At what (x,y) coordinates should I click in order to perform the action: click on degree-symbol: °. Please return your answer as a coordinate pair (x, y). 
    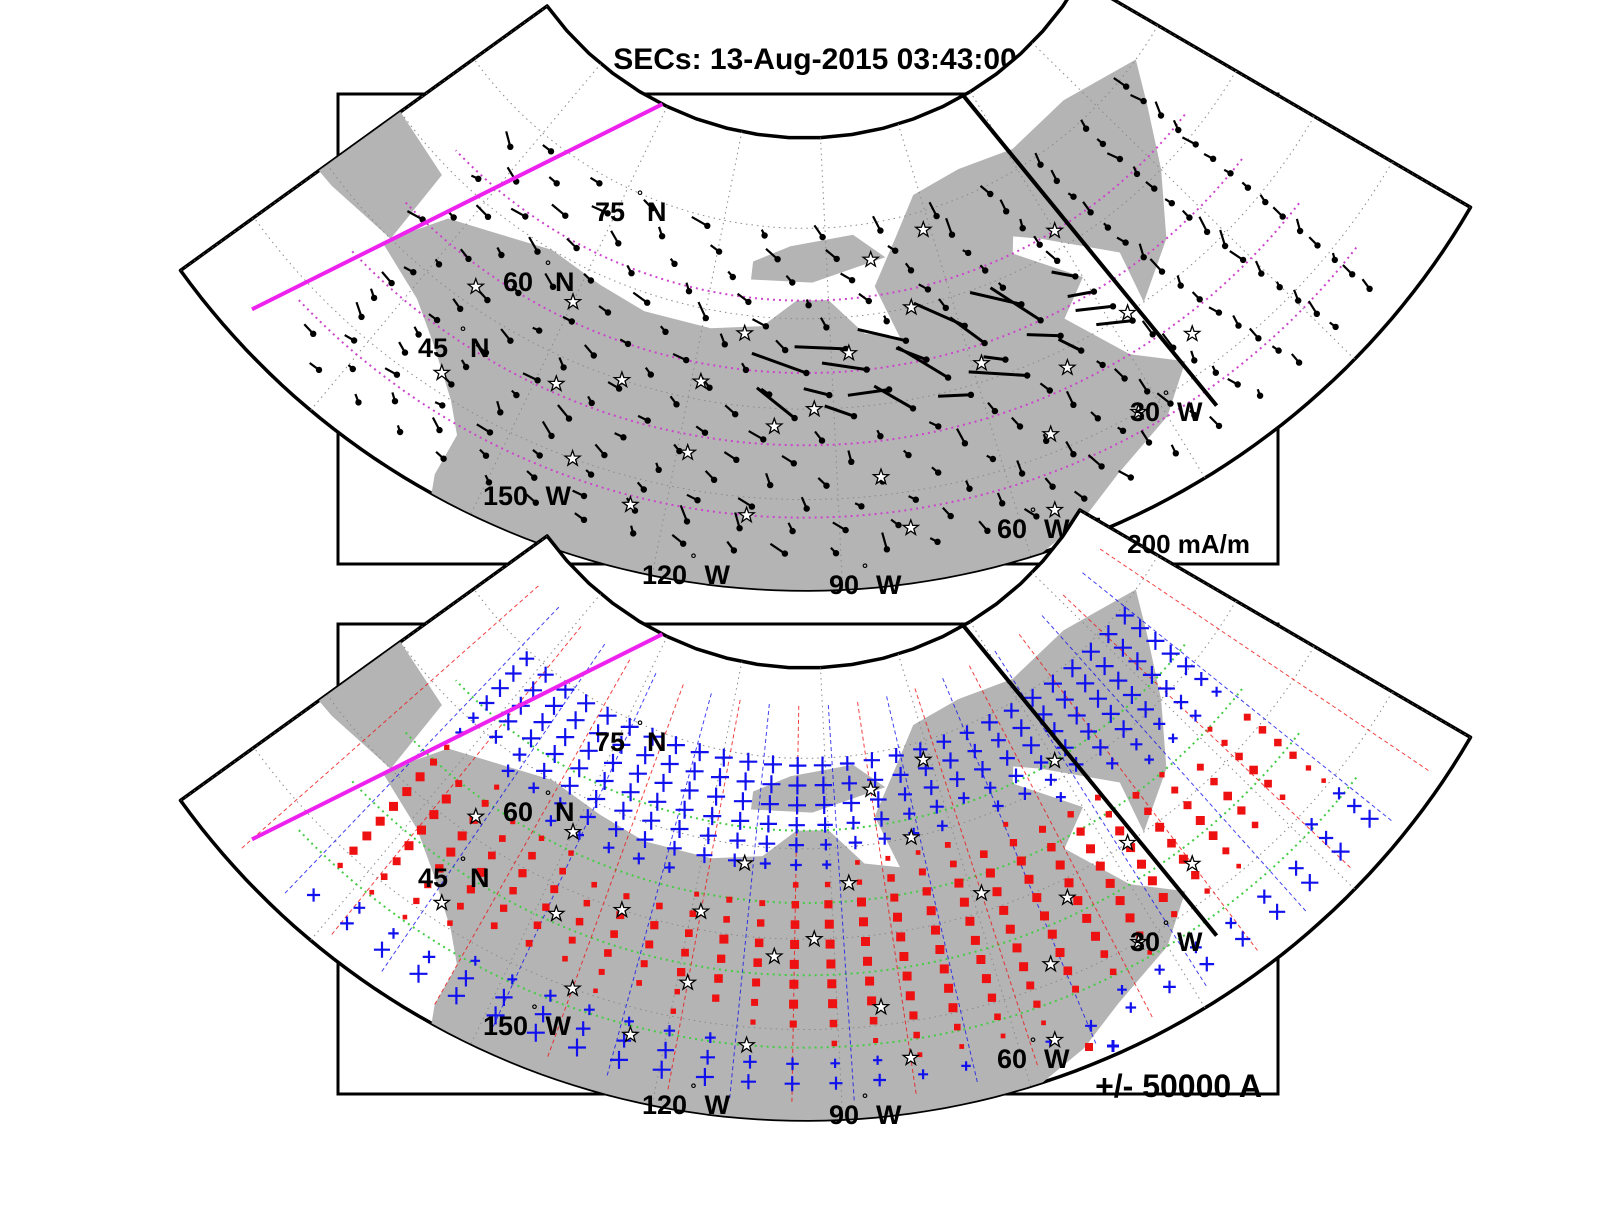
    Looking at the image, I should click on (640, 726).